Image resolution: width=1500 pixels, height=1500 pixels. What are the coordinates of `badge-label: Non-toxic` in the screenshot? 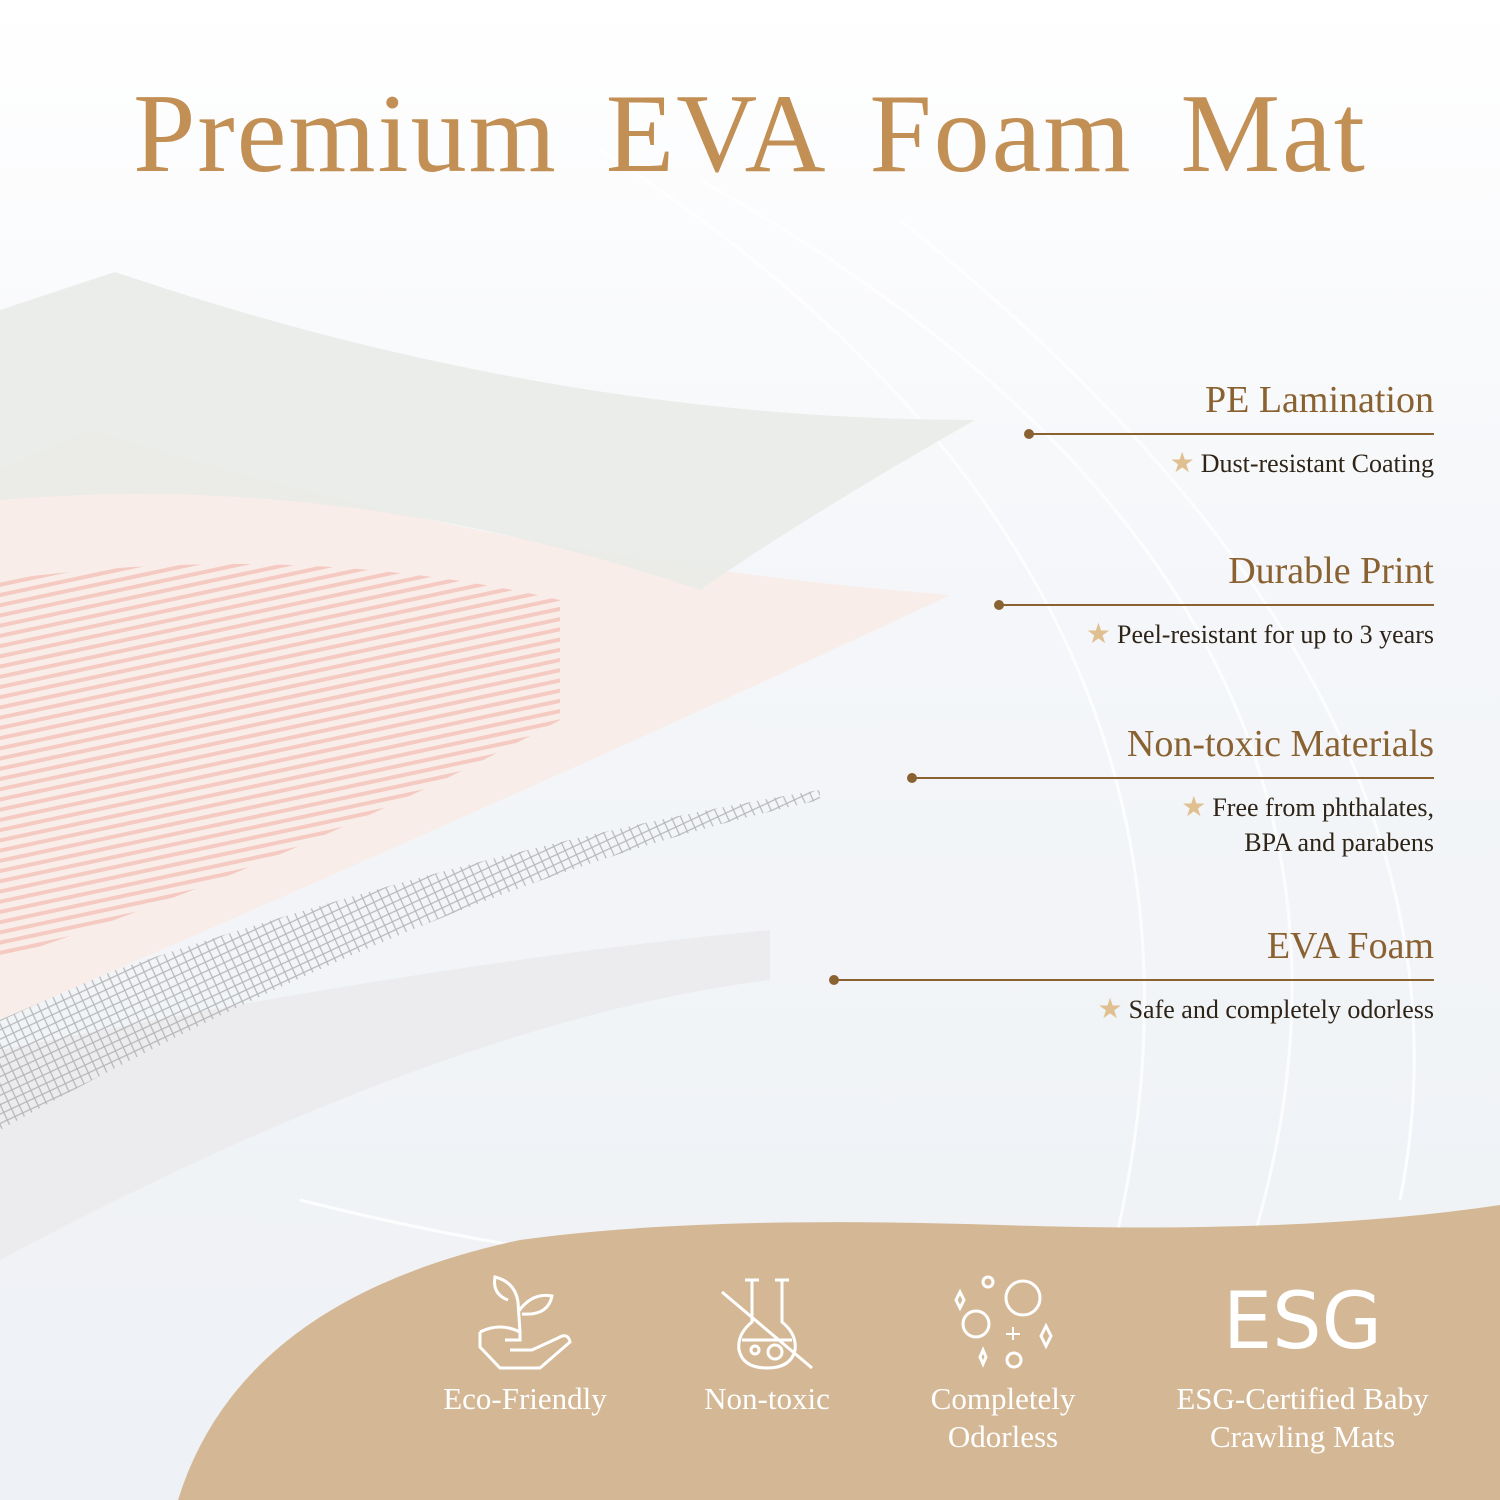 It's located at (767, 1398).